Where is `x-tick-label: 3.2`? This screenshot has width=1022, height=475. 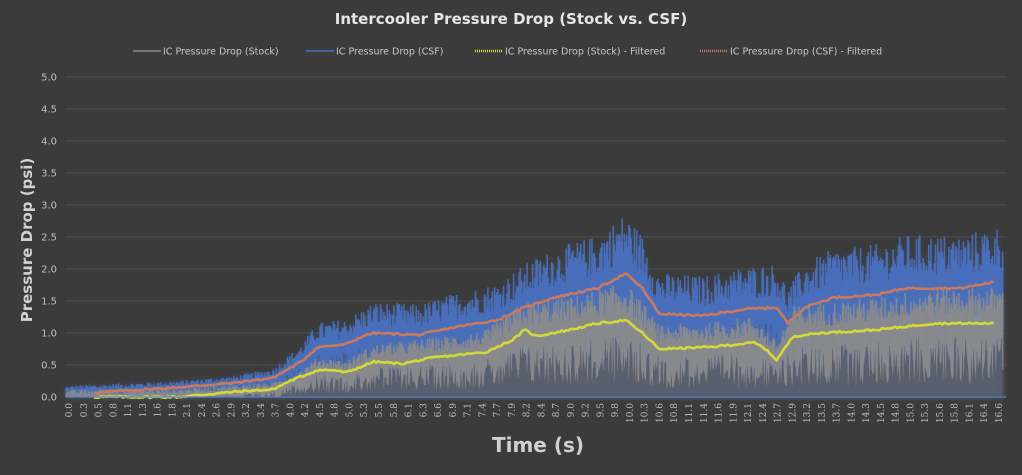 x-tick-label: 3.2 is located at coordinates (247, 410).